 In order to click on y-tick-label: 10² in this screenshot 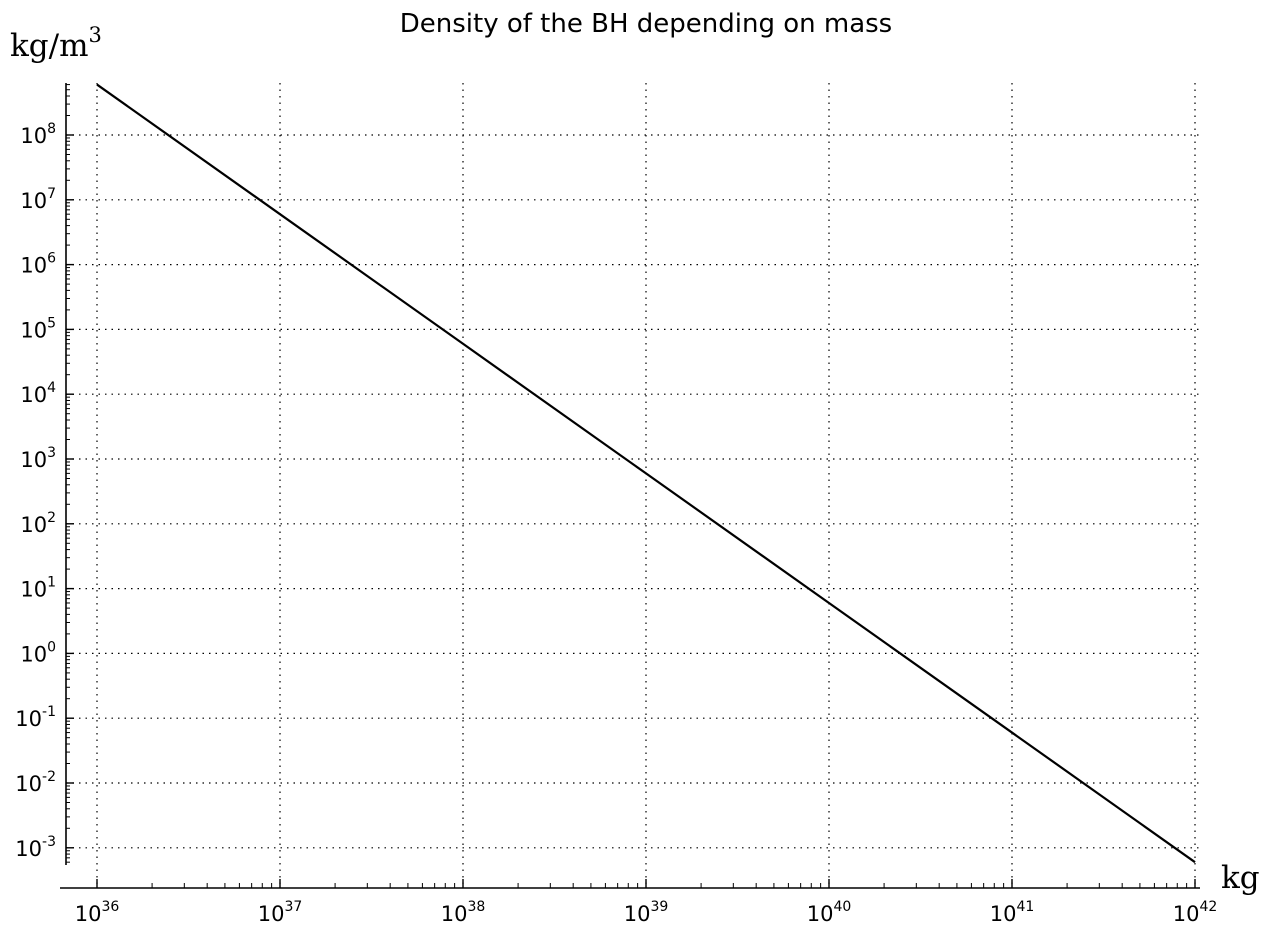, I will do `click(38, 523)`.